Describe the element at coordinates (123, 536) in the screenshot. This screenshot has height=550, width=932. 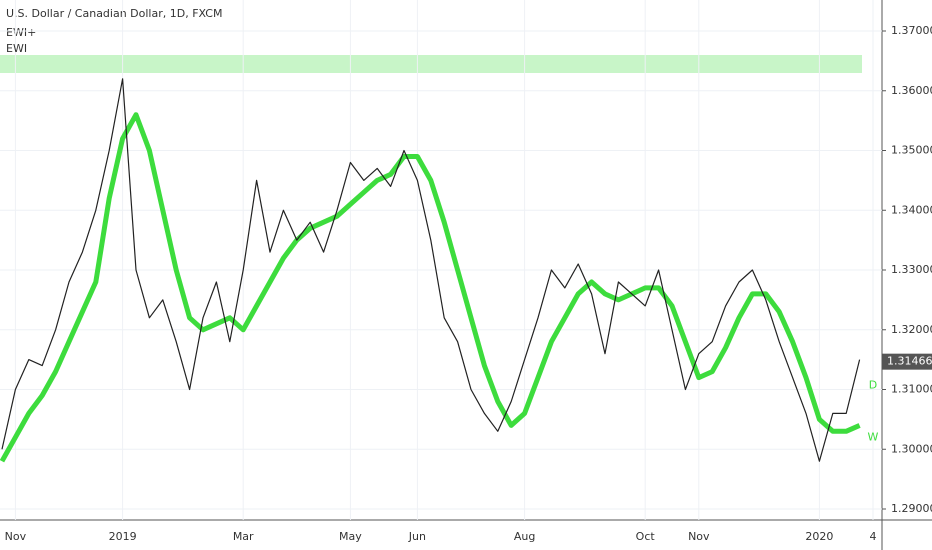
I see `x-tick-label: 2019` at that location.